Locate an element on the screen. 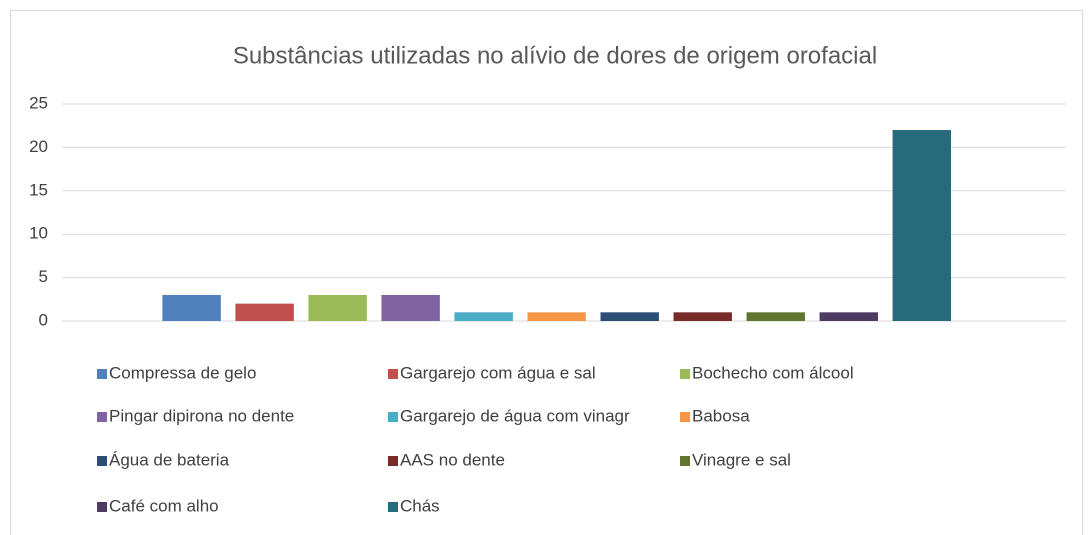 The width and height of the screenshot is (1091, 535). y-tick-label: 25 is located at coordinates (38, 102).